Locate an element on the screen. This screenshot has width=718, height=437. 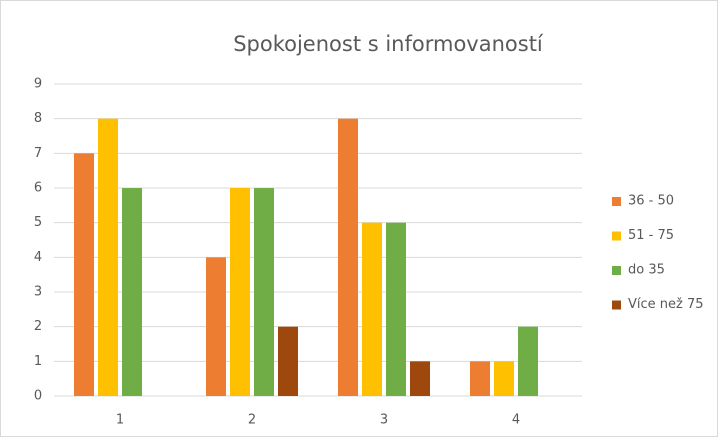
y-tick-label: 1 is located at coordinates (38, 361).